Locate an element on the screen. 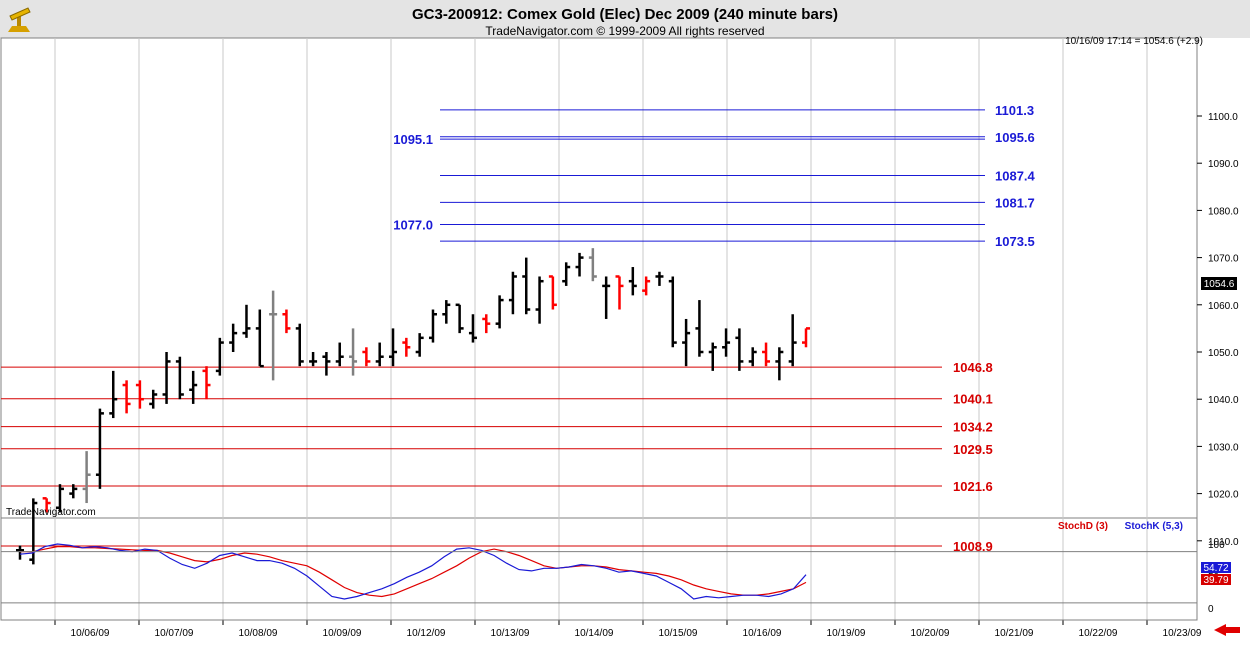  date-label-5: 10/13/09 is located at coordinates (510, 633).